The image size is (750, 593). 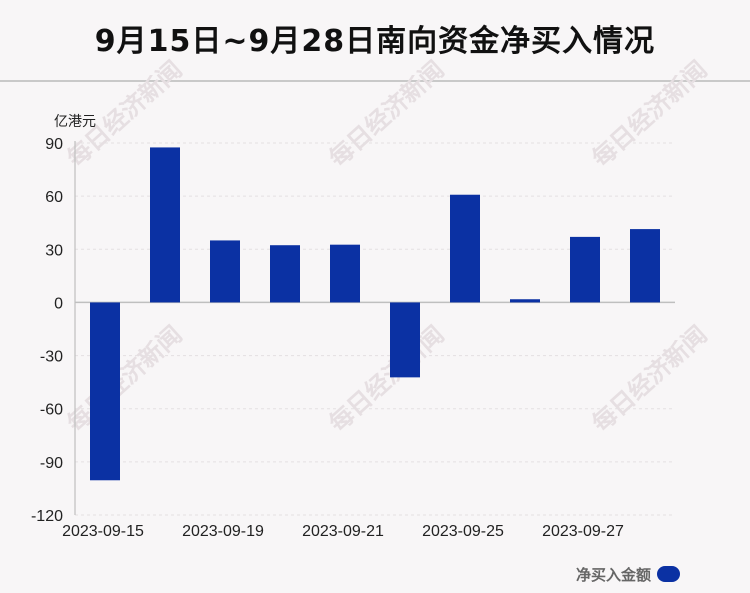 I want to click on y-axis-unit-label: 亿港元, so click(x=75, y=122).